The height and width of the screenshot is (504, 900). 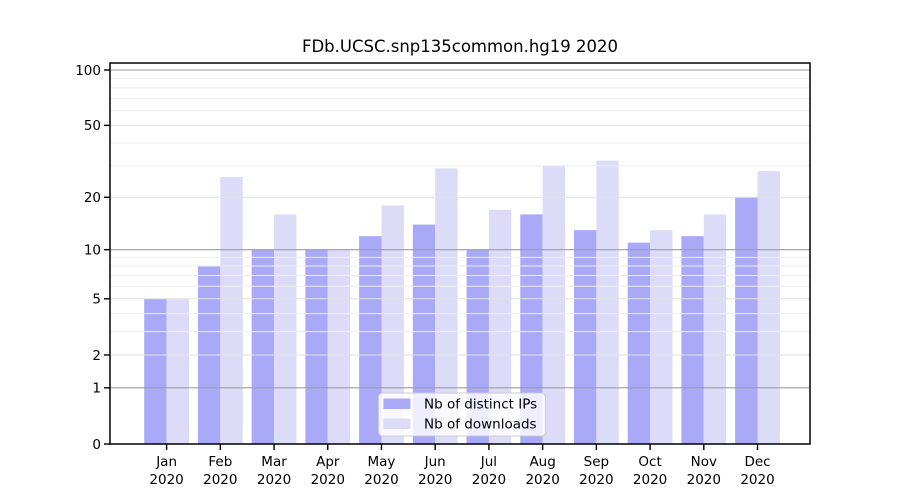 What do you see at coordinates (92, 198) in the screenshot?
I see `y-tick-label-20: 20` at bounding box center [92, 198].